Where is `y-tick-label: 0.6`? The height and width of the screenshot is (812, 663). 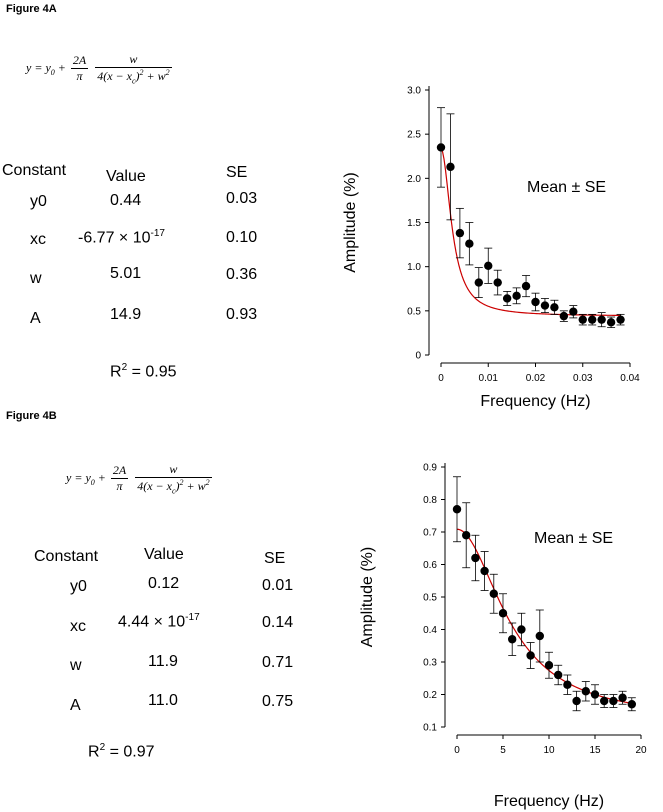
y-tick-label: 0.6 is located at coordinates (430, 565).